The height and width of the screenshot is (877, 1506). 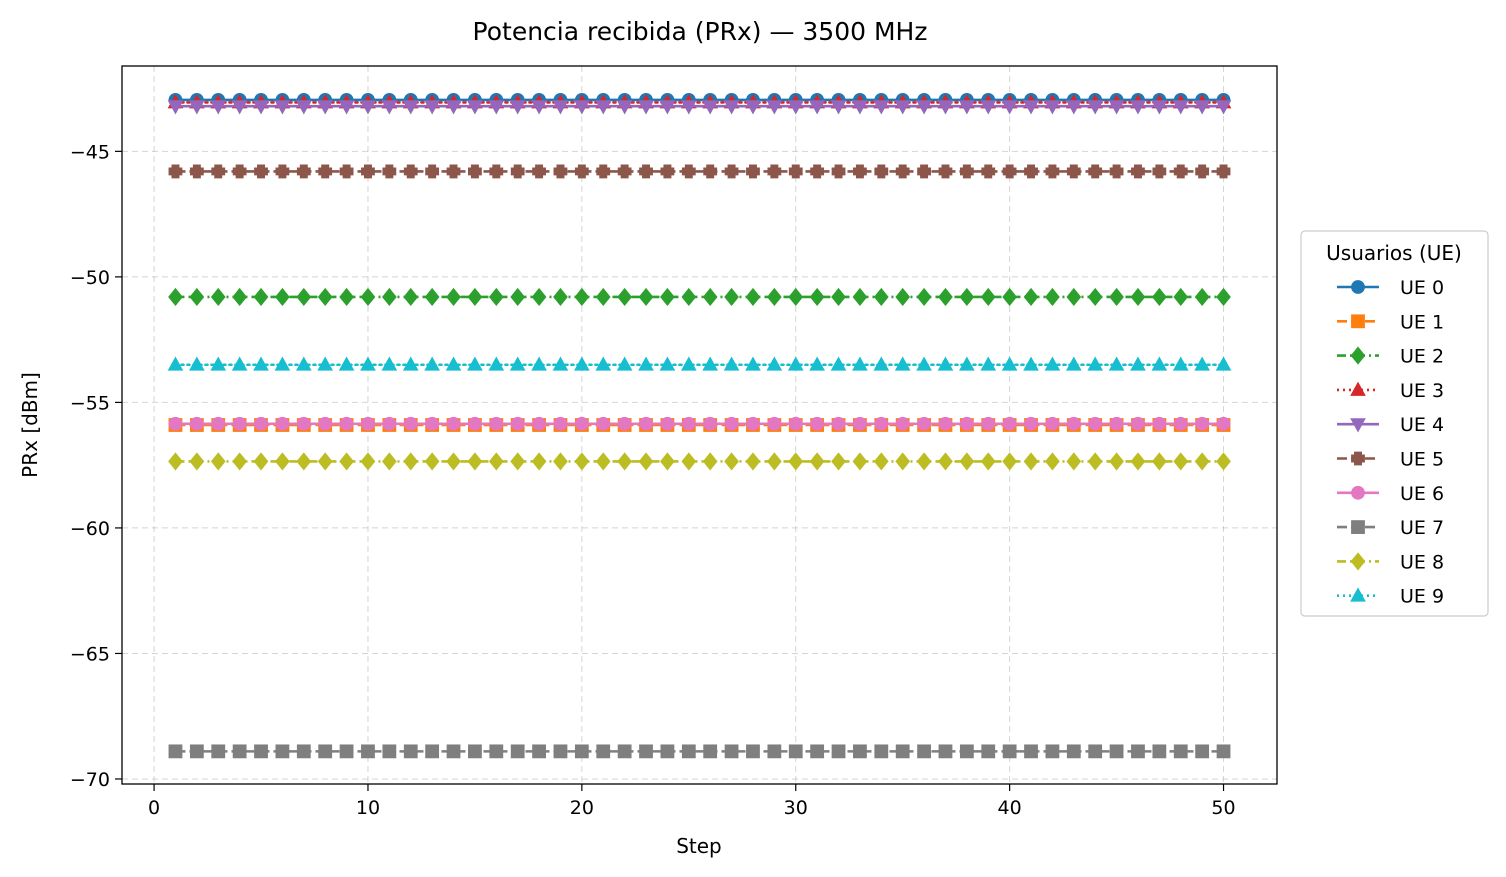 What do you see at coordinates (1390, 357) in the screenshot?
I see `legend-item: UE 2` at bounding box center [1390, 357].